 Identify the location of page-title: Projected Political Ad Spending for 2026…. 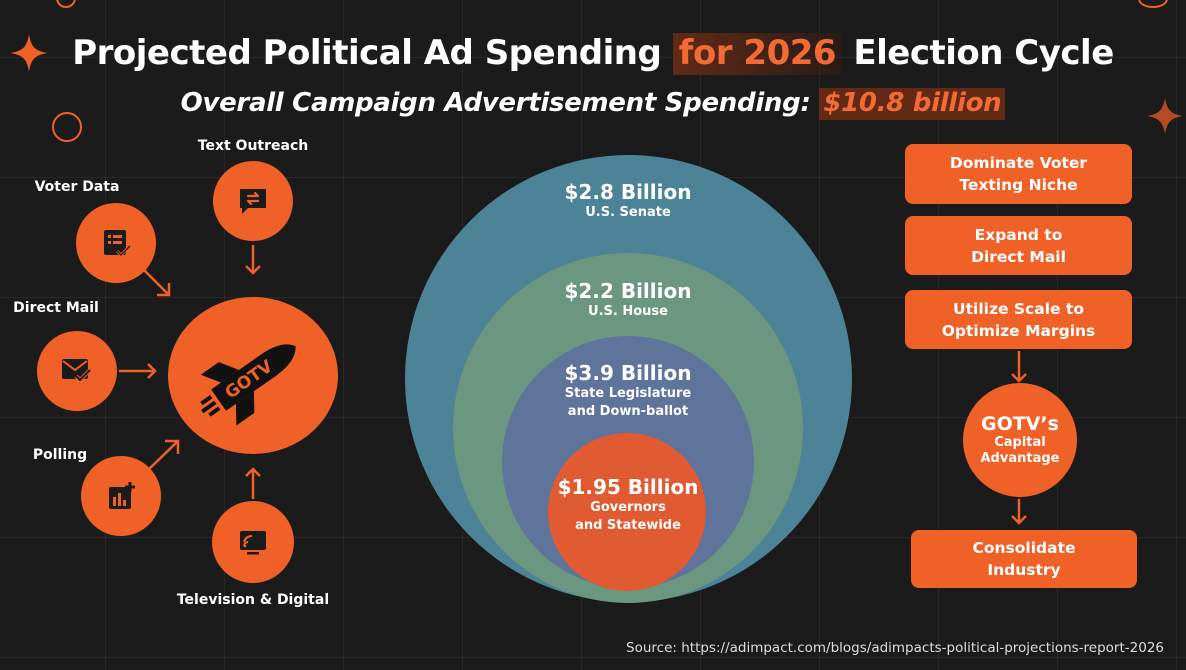
(593, 54).